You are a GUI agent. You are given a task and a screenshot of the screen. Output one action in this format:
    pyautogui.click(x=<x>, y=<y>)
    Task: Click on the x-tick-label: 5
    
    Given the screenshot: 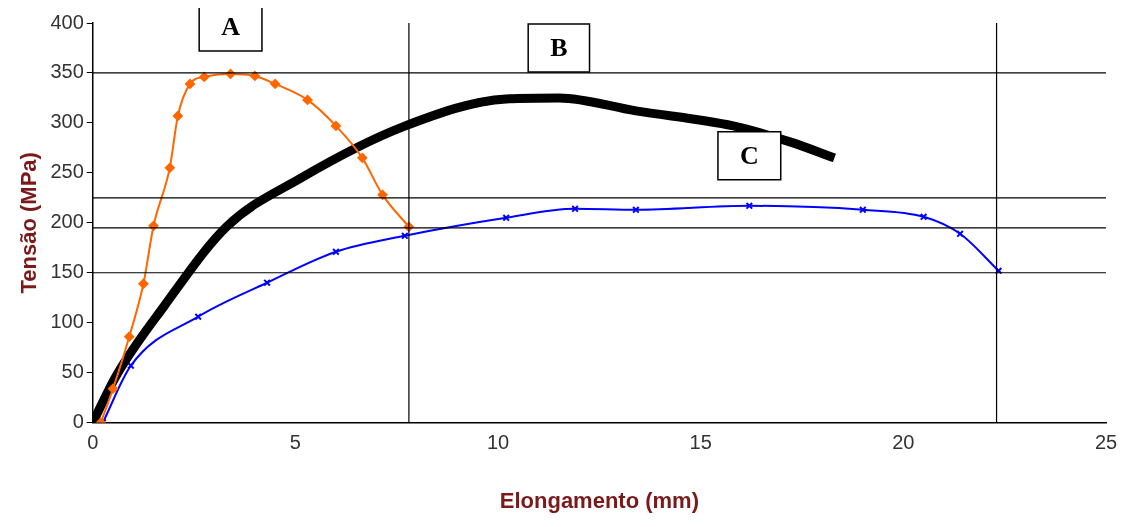 What is the action you would take?
    pyautogui.click(x=295, y=442)
    